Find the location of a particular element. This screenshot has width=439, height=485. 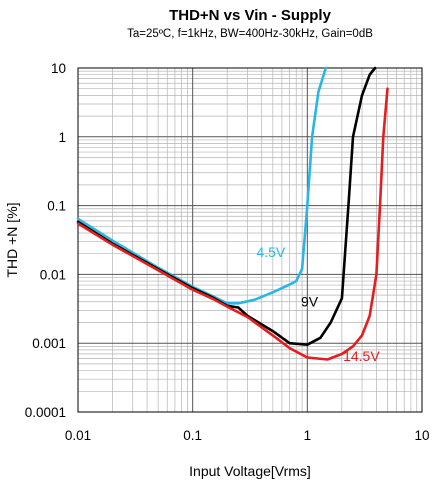

series-labels: 4.5V 9V 14.5V is located at coordinates (318, 304).